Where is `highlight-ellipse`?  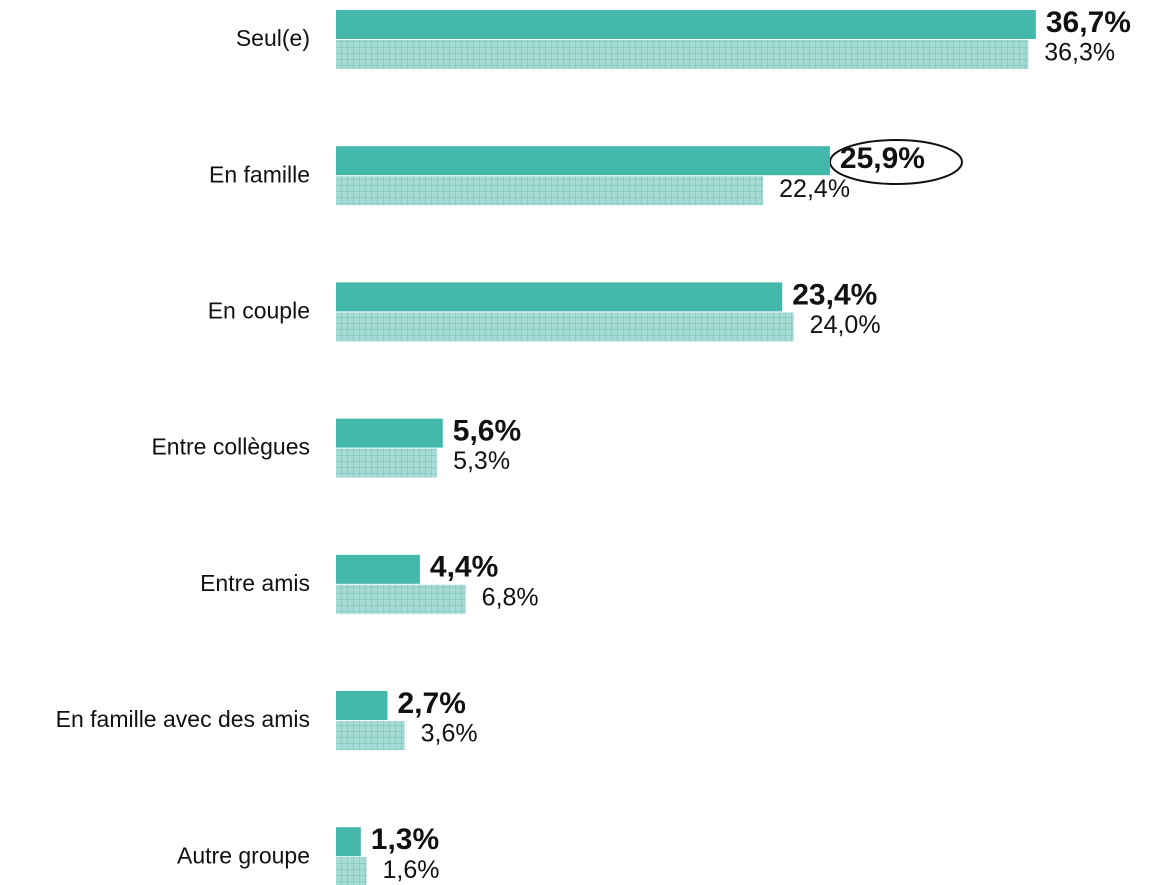
highlight-ellipse is located at coordinates (896, 162).